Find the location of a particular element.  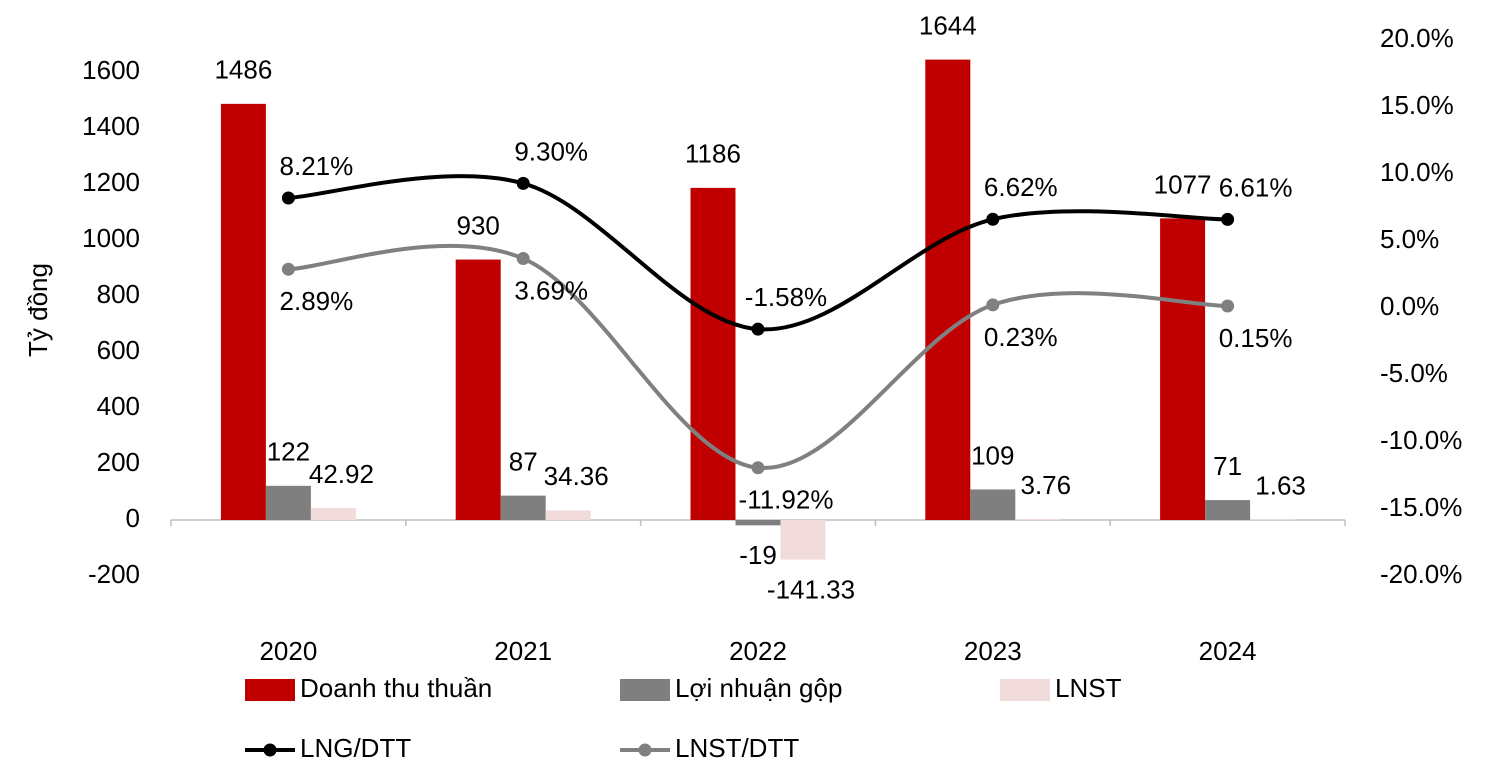

y-axis-label: Tỷ đồng is located at coordinates (38, 310).